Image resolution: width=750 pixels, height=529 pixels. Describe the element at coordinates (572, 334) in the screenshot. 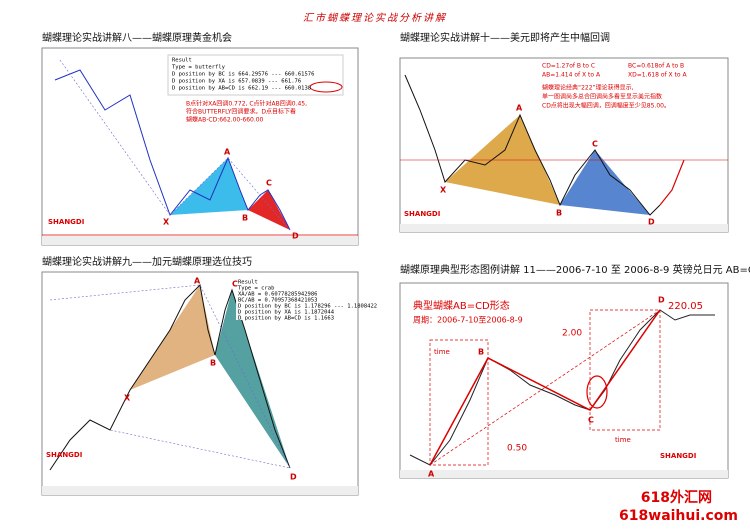

I see `ratio: 2.00` at that location.